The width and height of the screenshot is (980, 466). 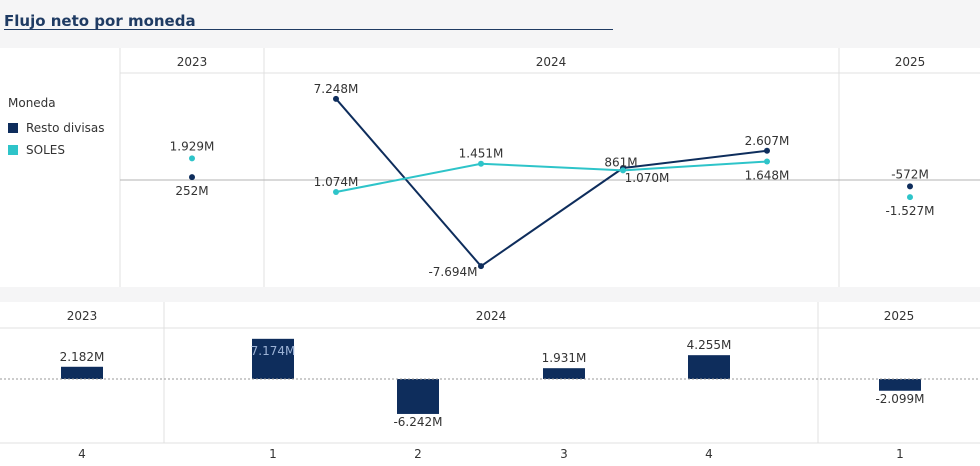 I want to click on bar-label: 7.174M, so click(x=273, y=351).